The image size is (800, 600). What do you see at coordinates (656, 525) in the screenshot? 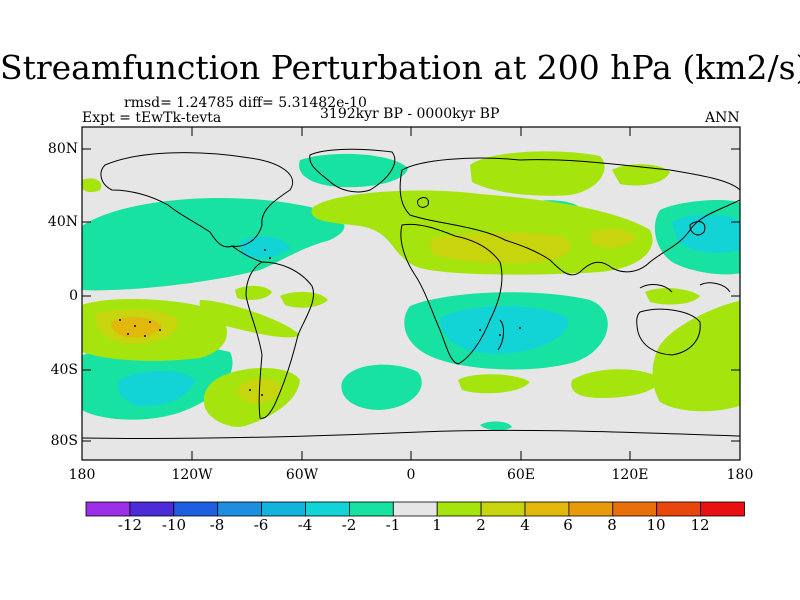
I see `colorbar-label: 10` at bounding box center [656, 525].